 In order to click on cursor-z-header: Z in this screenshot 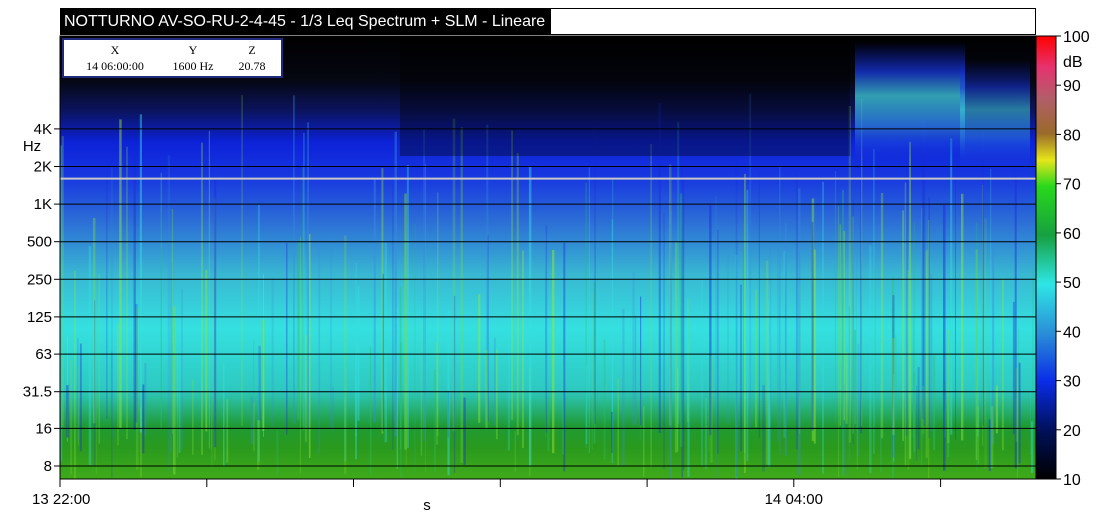, I will do `click(252, 50)`.